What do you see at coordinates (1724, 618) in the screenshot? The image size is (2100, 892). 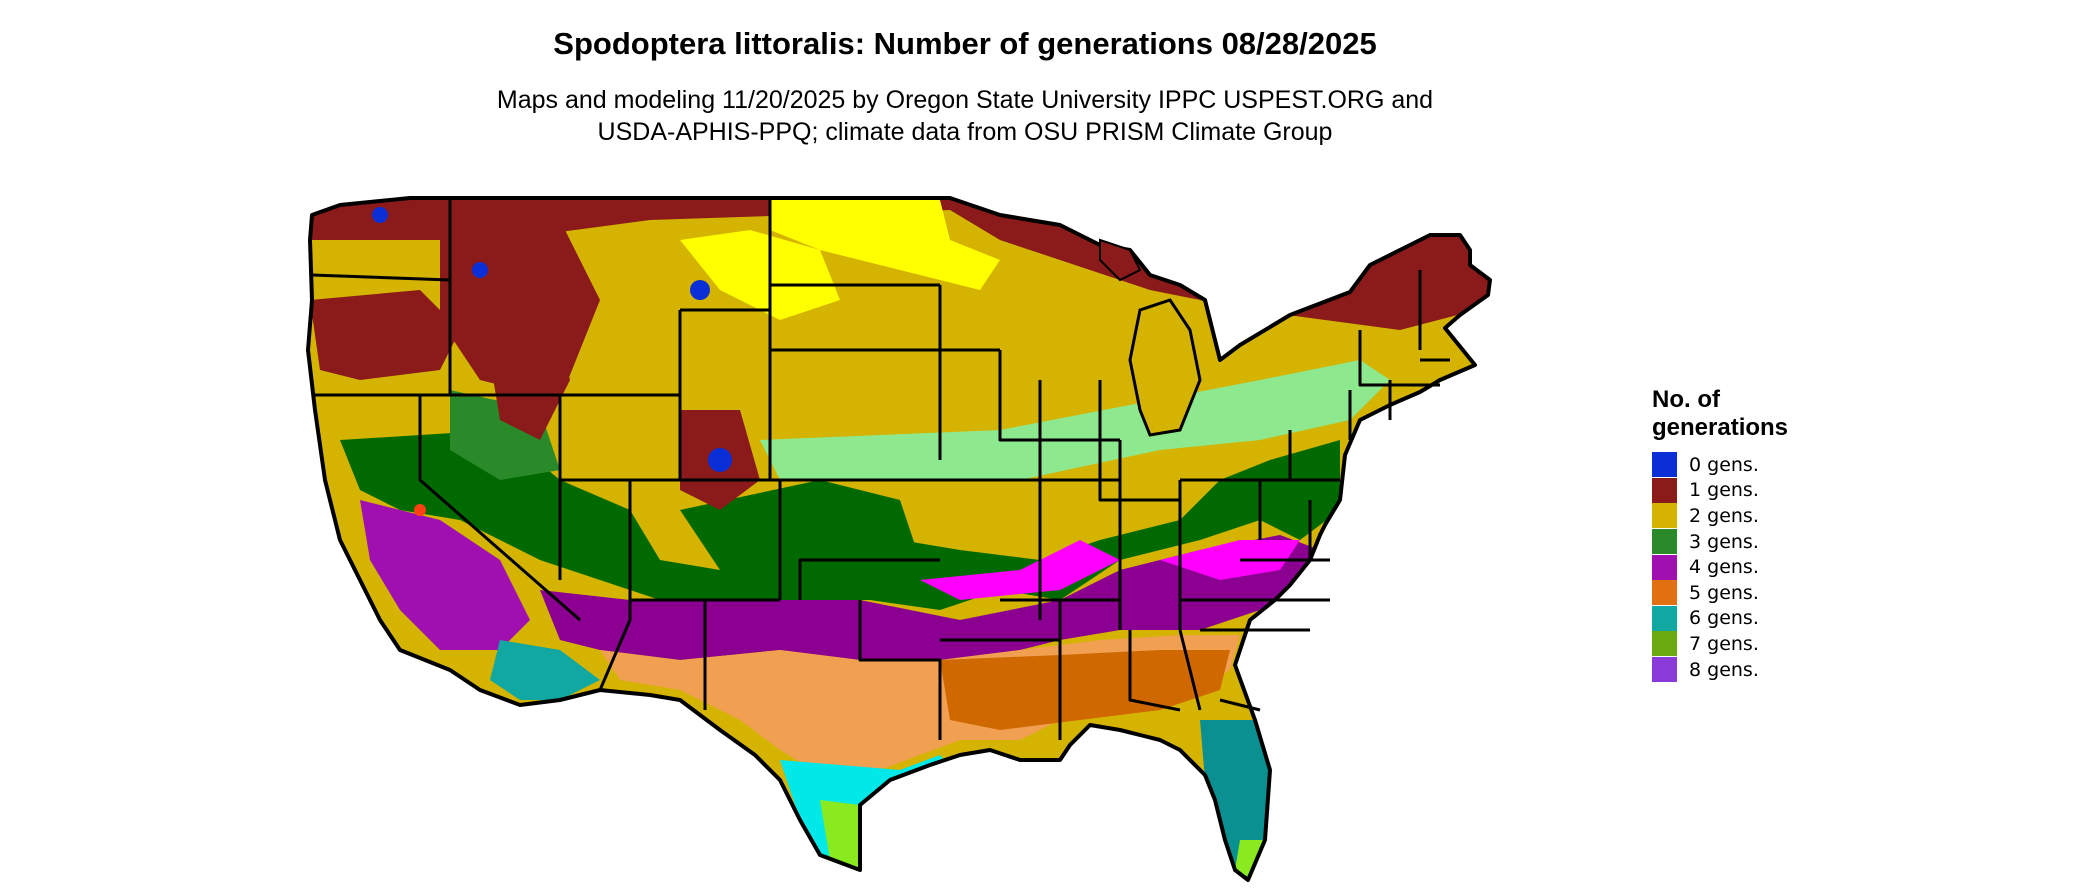 I see `legend-label: 6 gens.` at bounding box center [1724, 618].